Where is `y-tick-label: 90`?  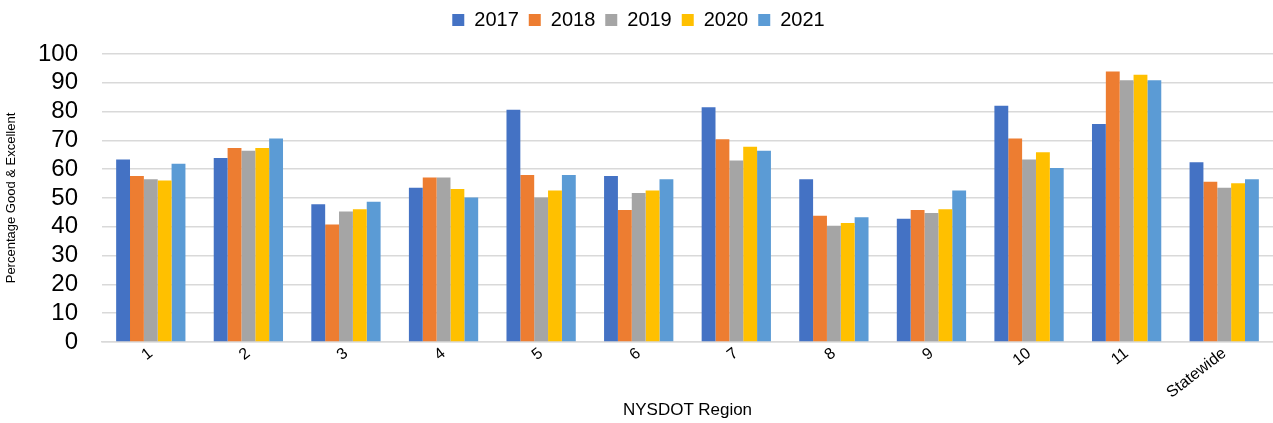 y-tick-label: 90 is located at coordinates (64, 81).